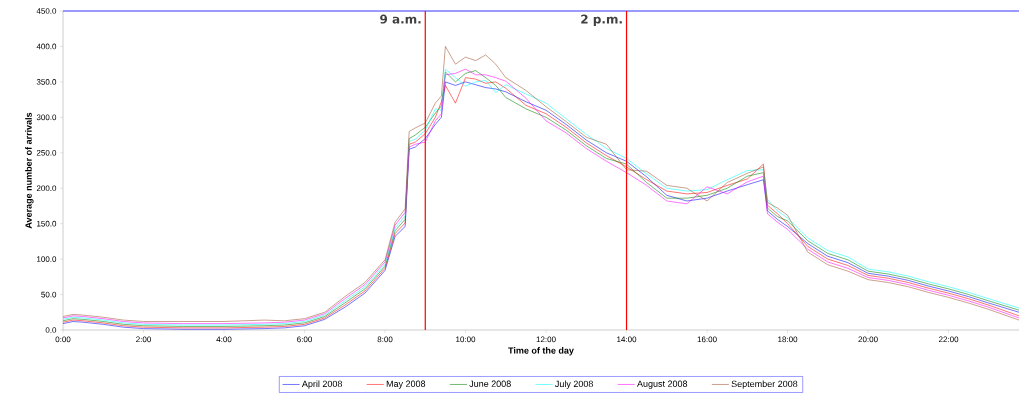  What do you see at coordinates (788, 339) in the screenshot?
I see `x-tick-label: 18:00` at bounding box center [788, 339].